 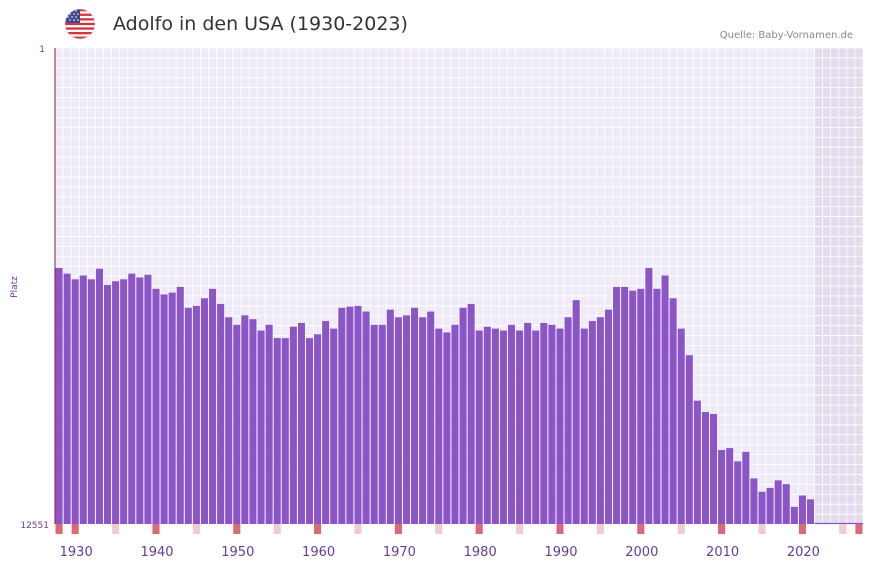 What do you see at coordinates (810, 511) in the screenshot?
I see `bar-2021` at bounding box center [810, 511].